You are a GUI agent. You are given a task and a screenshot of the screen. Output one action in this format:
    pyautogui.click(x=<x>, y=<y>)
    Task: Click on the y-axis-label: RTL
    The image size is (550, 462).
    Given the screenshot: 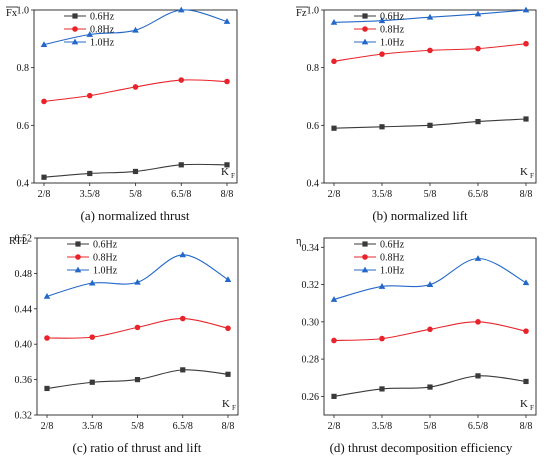 What is the action you would take?
    pyautogui.click(x=18, y=241)
    